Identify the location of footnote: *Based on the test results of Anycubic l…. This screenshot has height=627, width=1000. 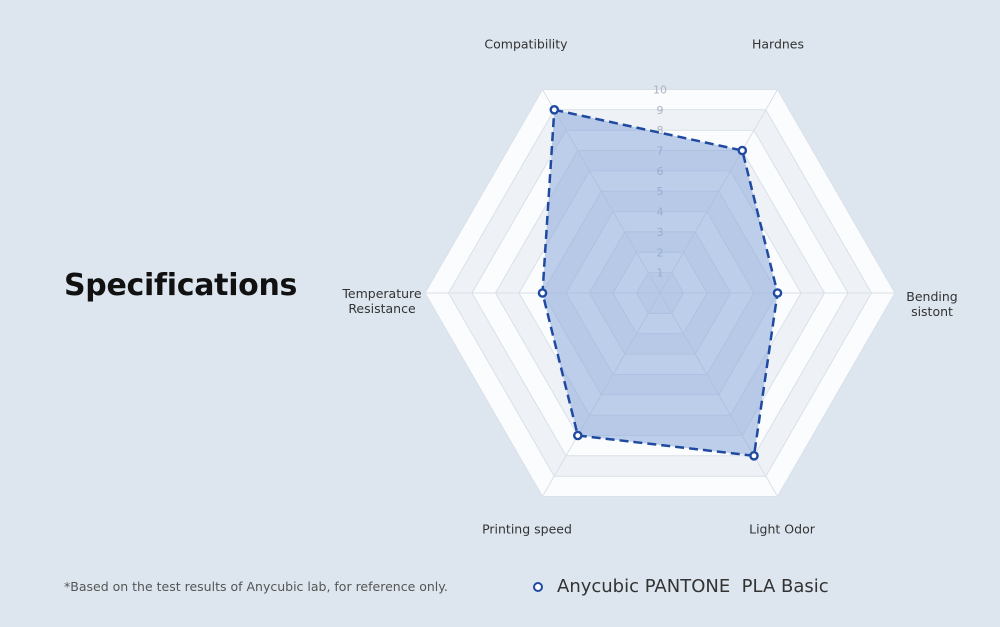
(256, 586).